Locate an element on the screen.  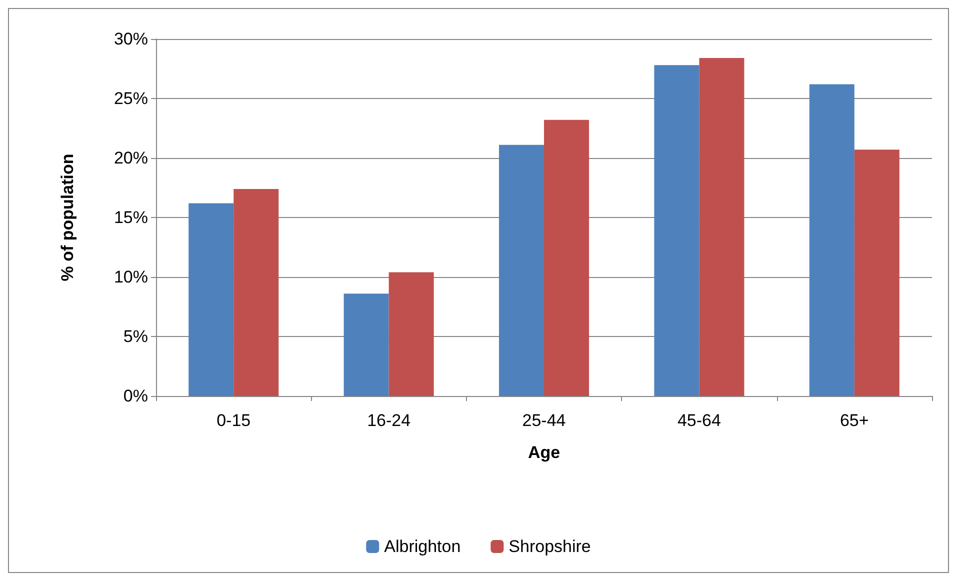
x-tick-label: 65+ is located at coordinates (854, 420).